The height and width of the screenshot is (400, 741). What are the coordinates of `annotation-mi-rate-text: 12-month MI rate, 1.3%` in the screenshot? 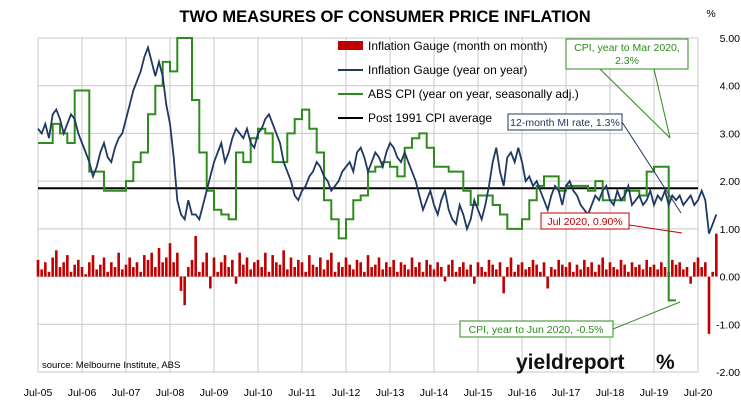 It's located at (565, 123).